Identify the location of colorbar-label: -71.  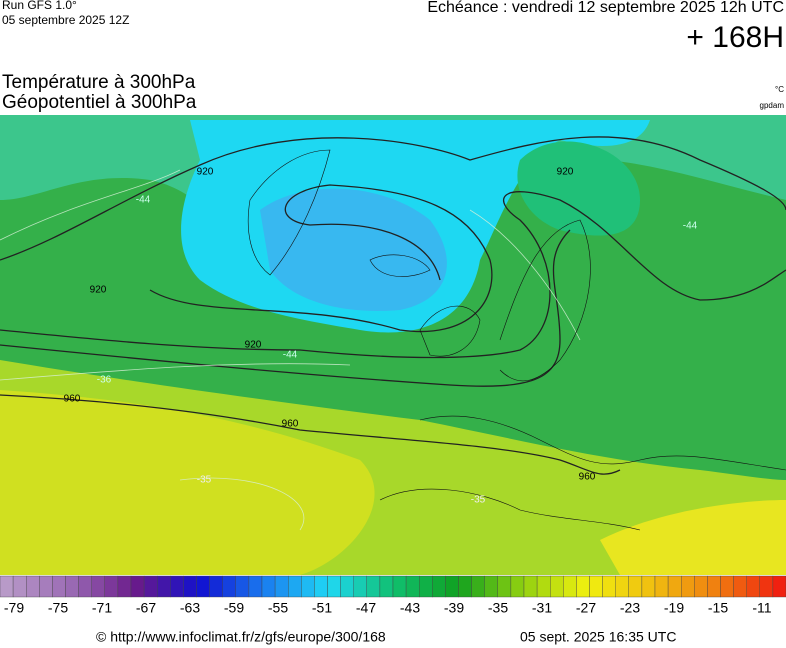
(102, 608).